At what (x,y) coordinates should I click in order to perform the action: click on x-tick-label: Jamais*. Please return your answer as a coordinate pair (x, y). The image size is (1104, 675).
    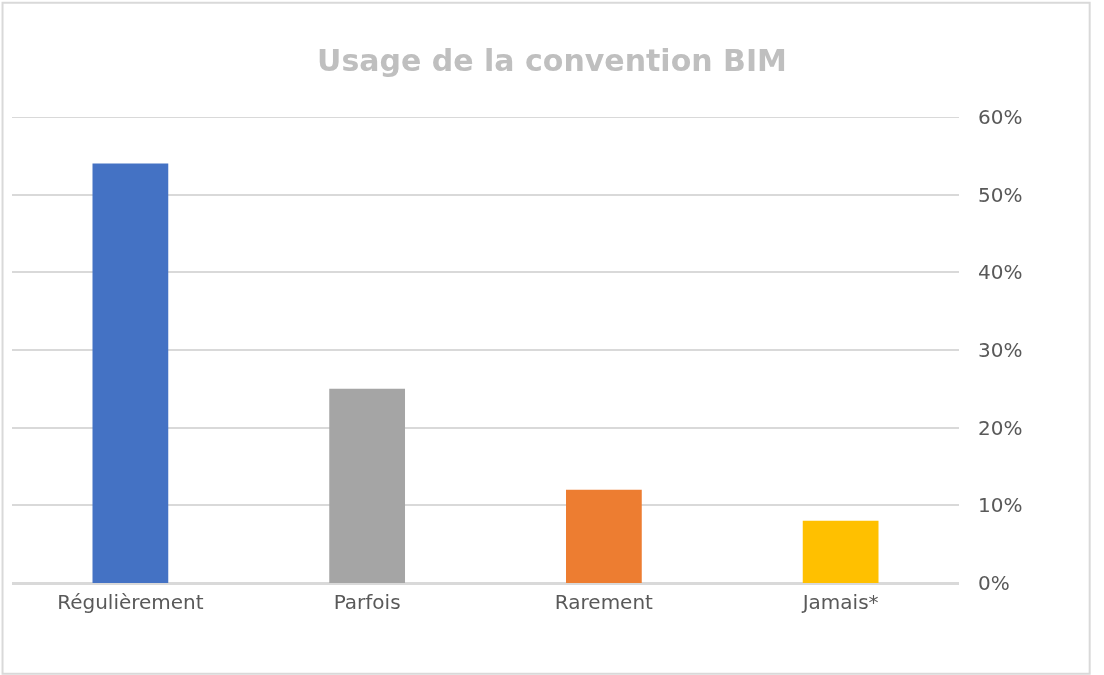
    Looking at the image, I should click on (839, 602).